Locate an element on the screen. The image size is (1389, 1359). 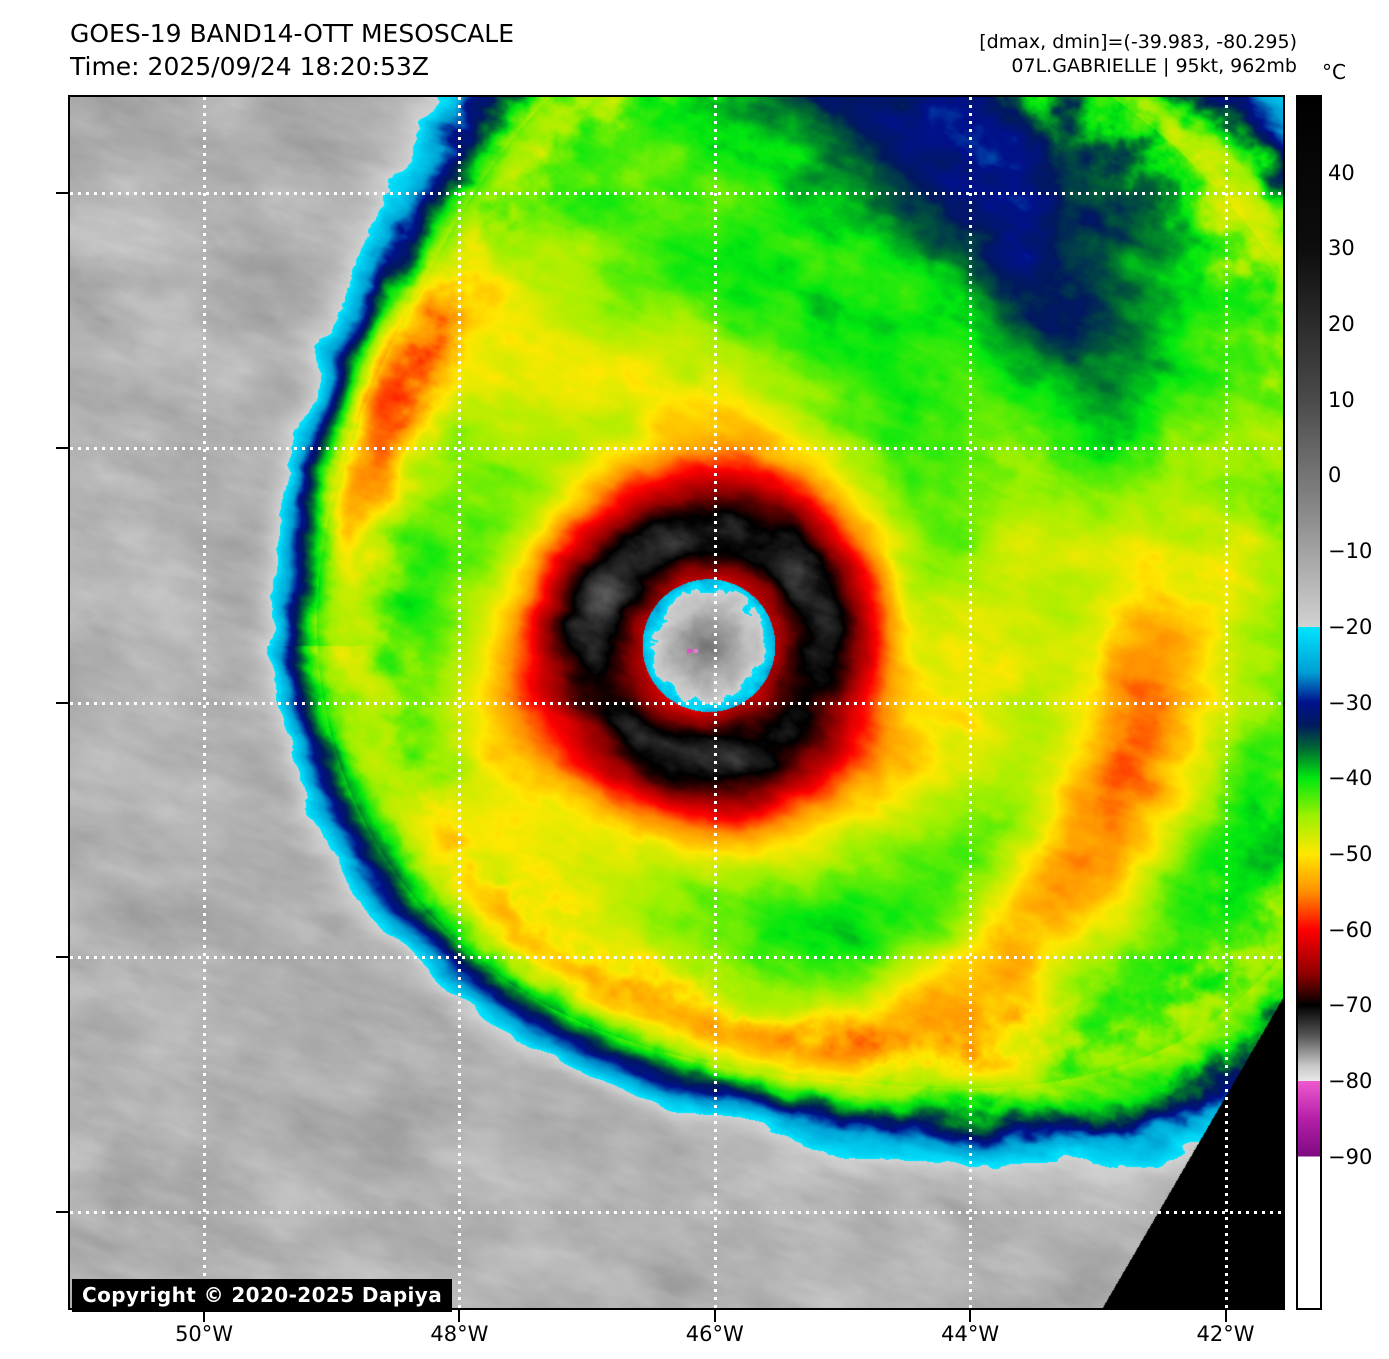
colorbar-tick-pos40: 40 is located at coordinates (1341, 172).